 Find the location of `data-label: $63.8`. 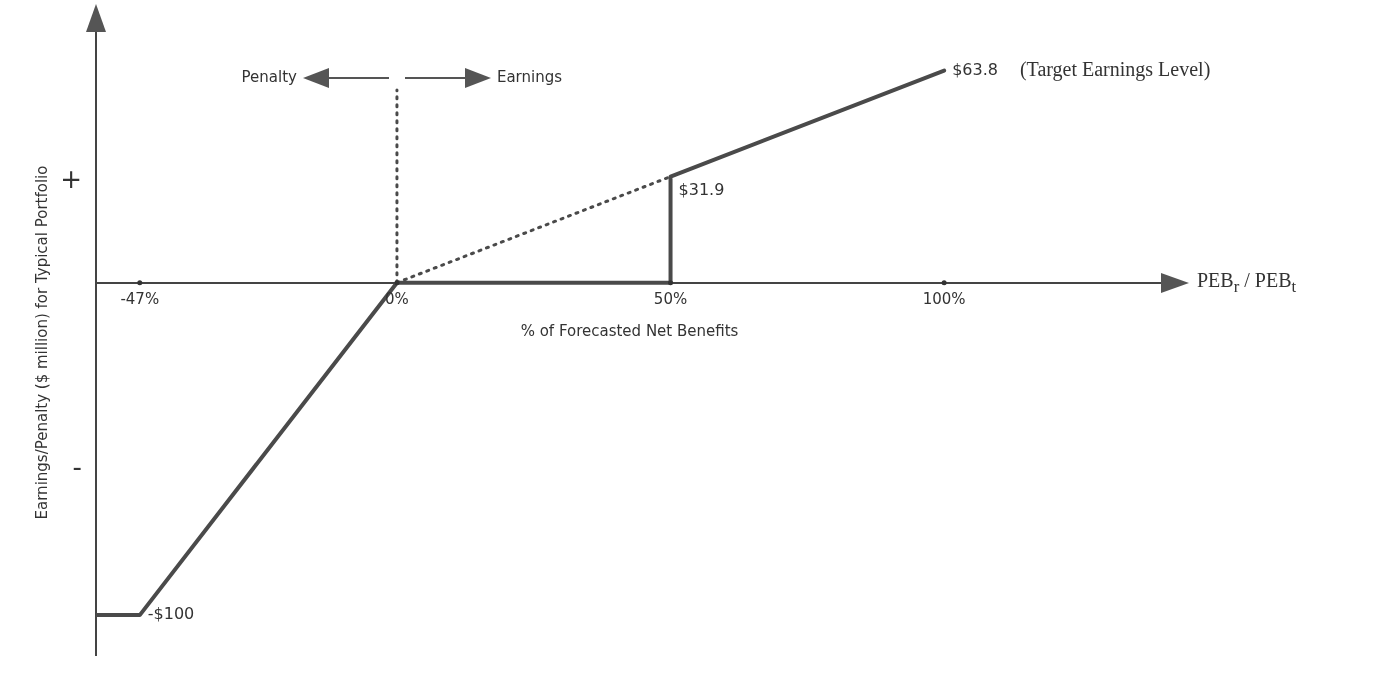

data-label: $63.8 is located at coordinates (975, 69).